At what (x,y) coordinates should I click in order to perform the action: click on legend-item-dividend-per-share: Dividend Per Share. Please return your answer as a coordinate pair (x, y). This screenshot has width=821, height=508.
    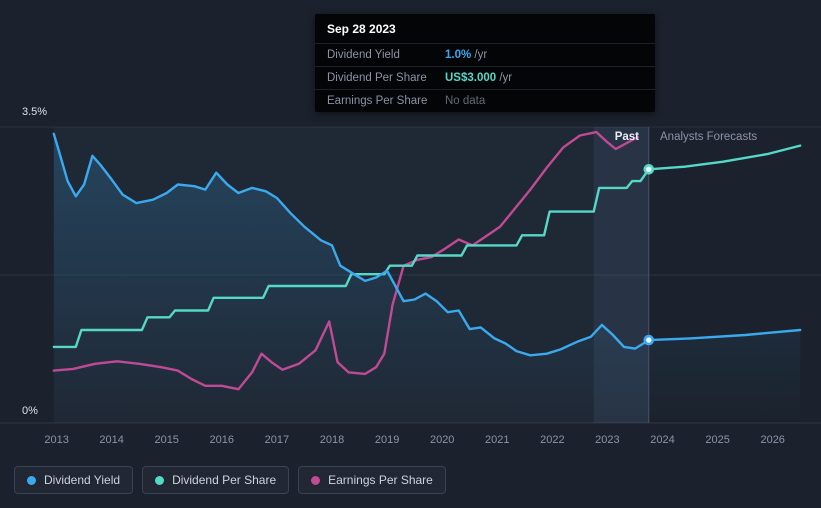
    Looking at the image, I should click on (216, 480).